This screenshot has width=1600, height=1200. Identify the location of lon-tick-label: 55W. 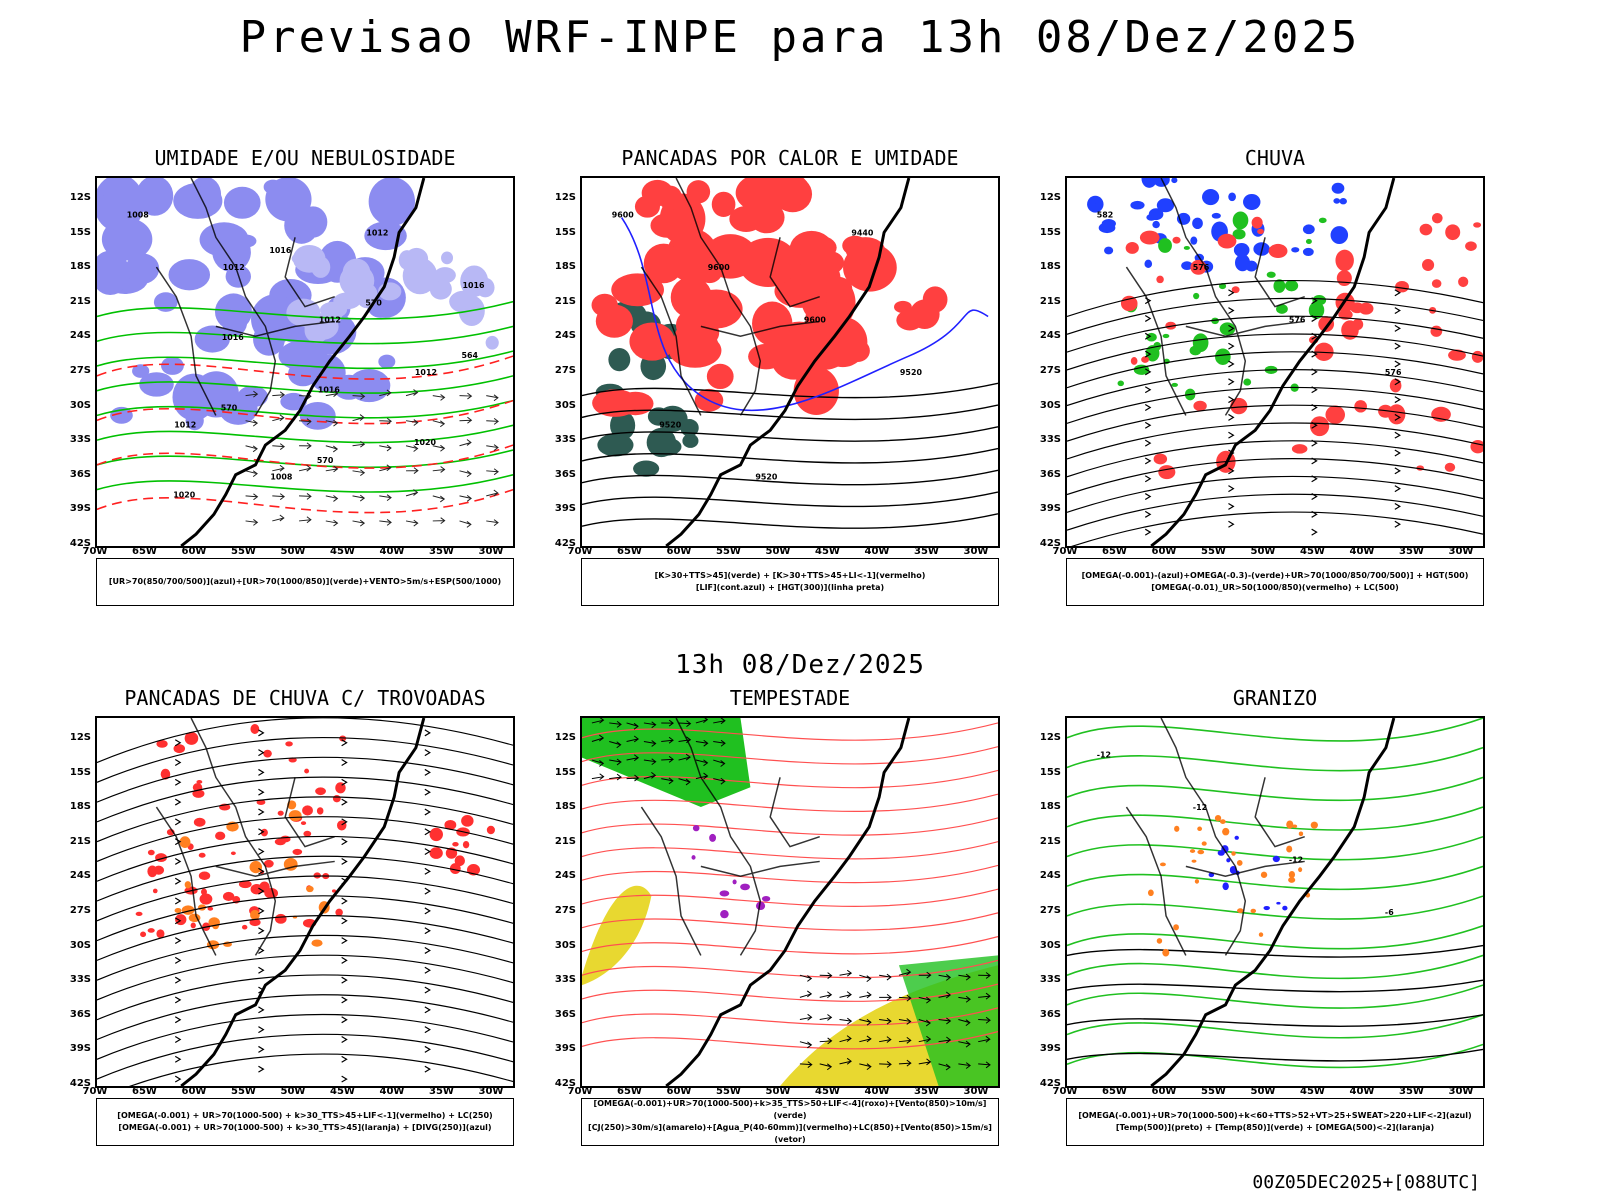
(728, 1091).